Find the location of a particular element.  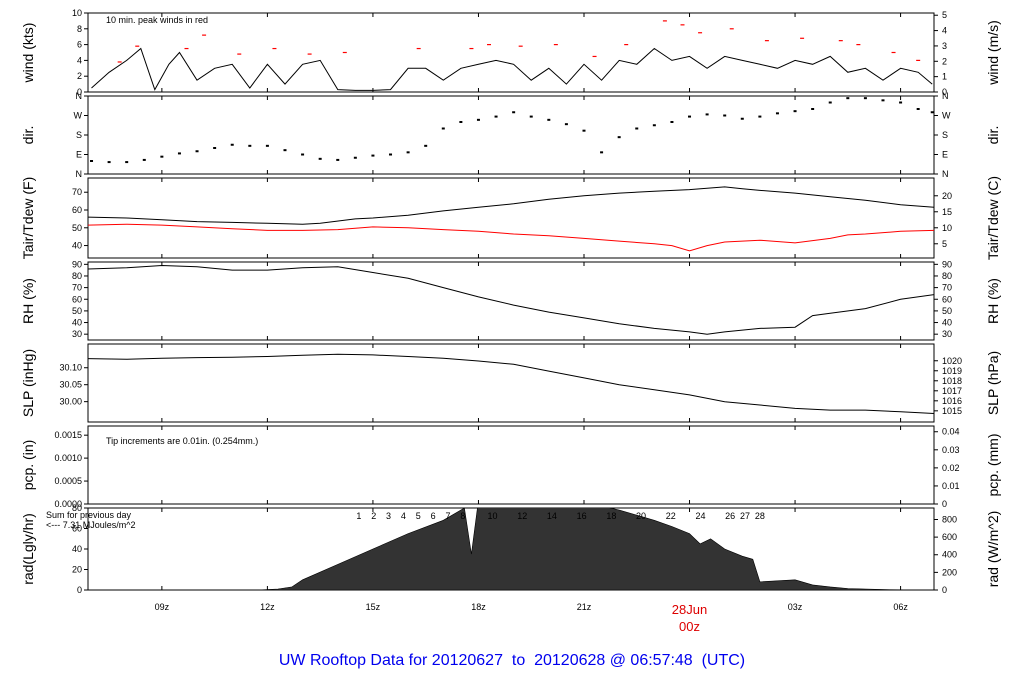

hour-marker: 2 is located at coordinates (373, 516).